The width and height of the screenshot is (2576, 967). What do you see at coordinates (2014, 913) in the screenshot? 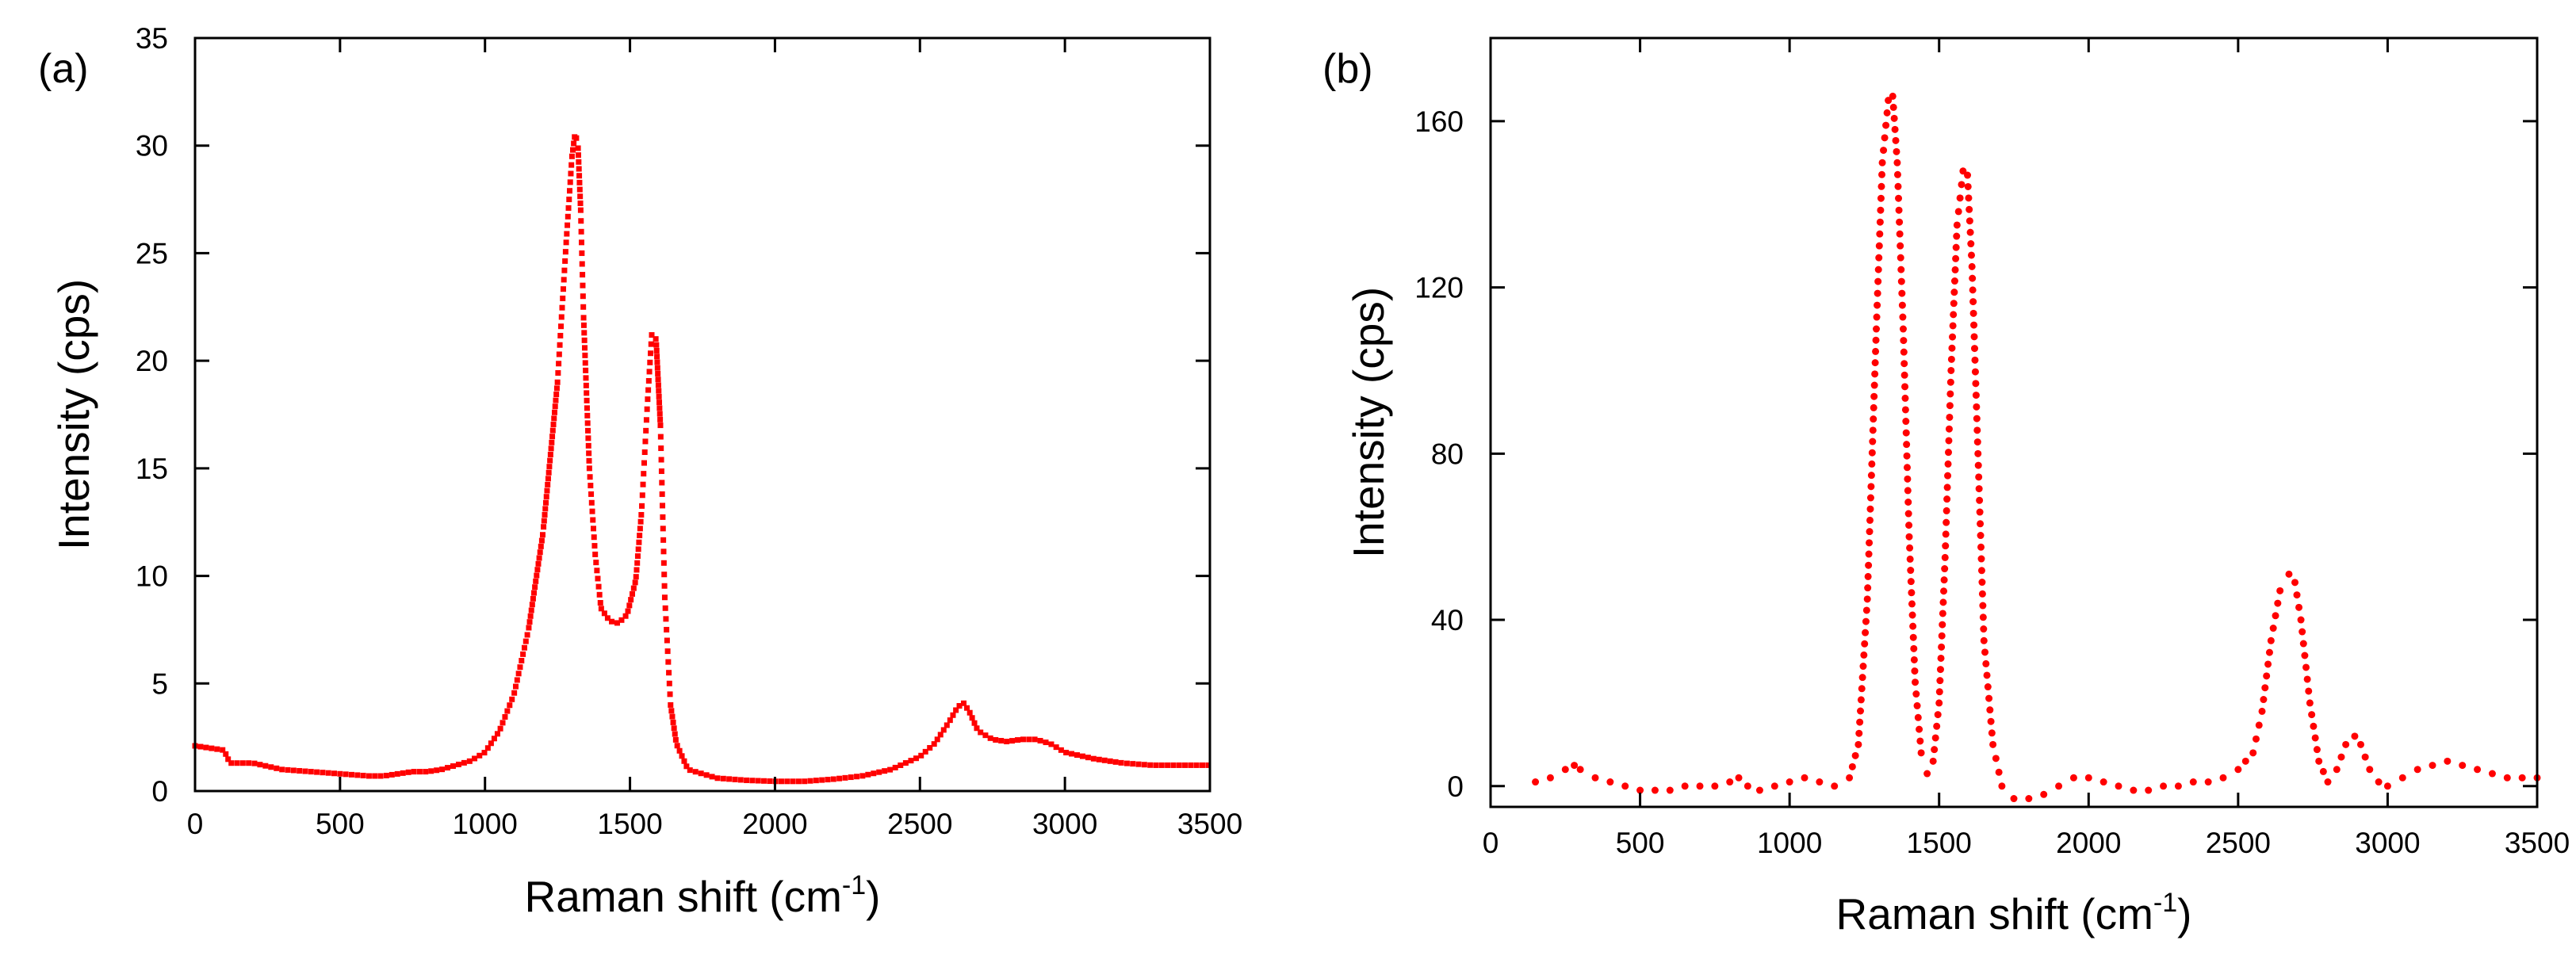
I see `x-axis-label-b: Raman shift (cm-1)` at bounding box center [2014, 913].